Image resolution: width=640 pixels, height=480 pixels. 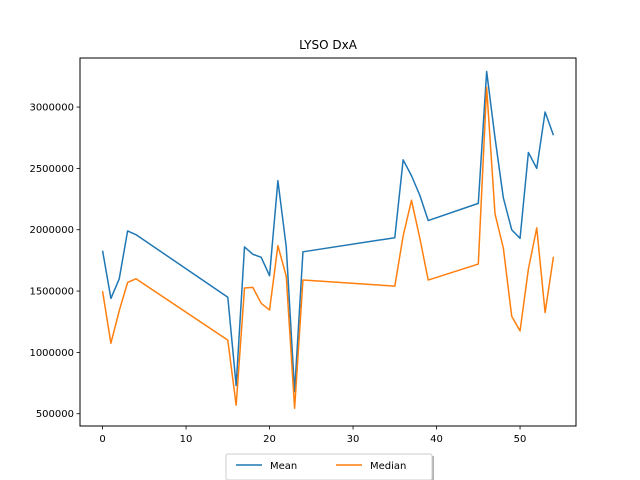 What do you see at coordinates (51, 292) in the screenshot?
I see `y-tick-label: 1500000` at bounding box center [51, 292].